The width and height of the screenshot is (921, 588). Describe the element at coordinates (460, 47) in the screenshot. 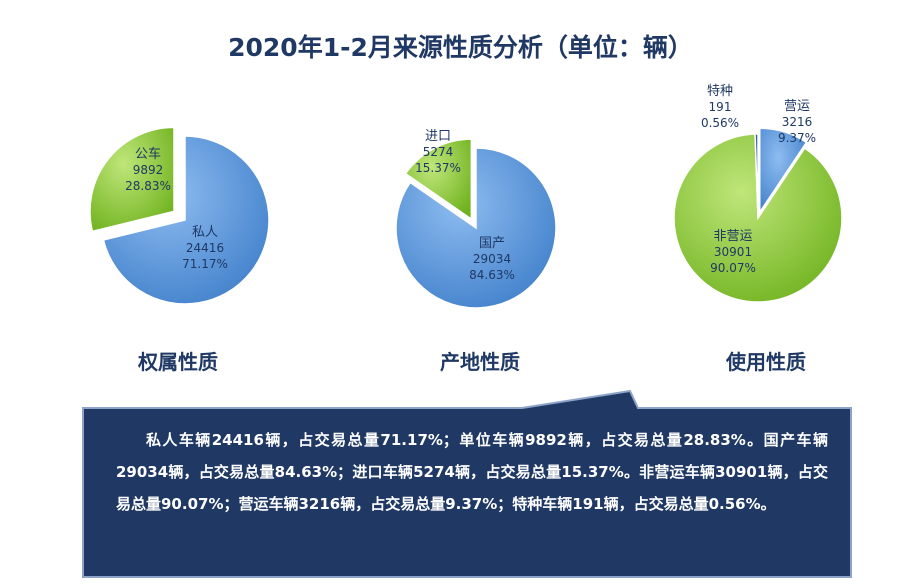

I see `chart-title: 2020年1-2月来源性质分析（单位：辆）` at that location.